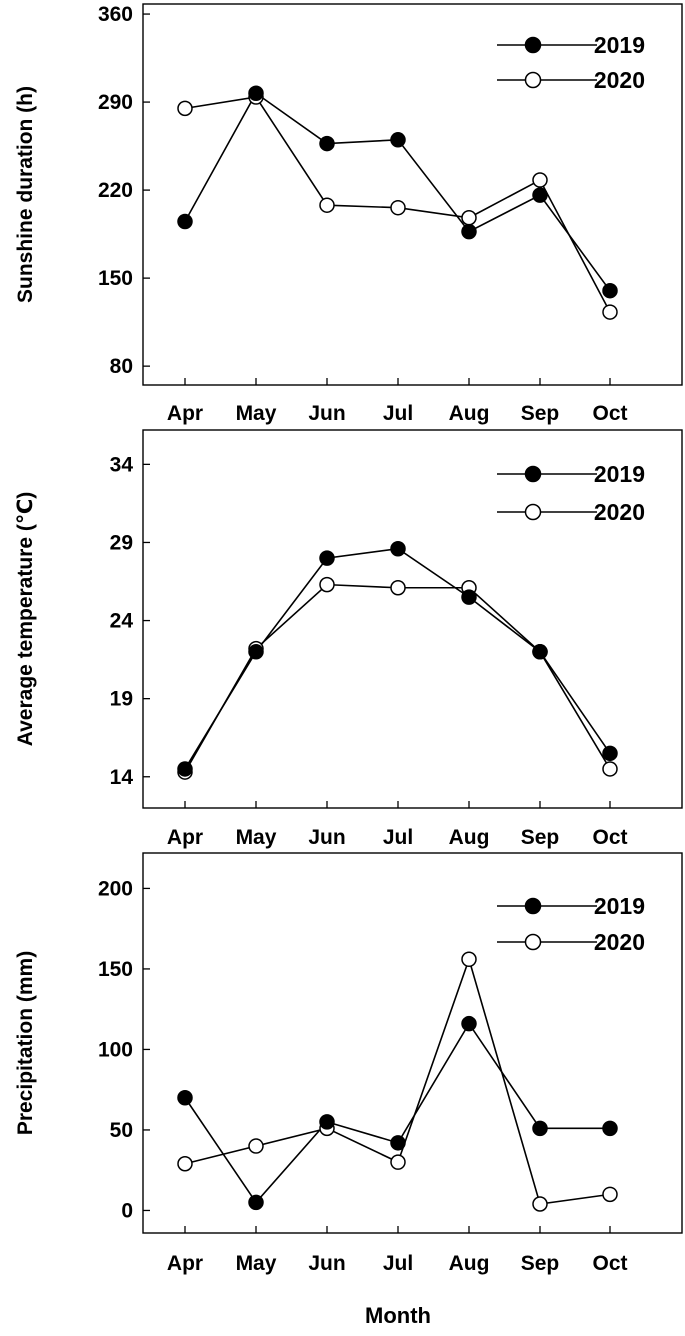  Describe the element at coordinates (121, 1130) in the screenshot. I see `y-tick-label: 50` at that location.